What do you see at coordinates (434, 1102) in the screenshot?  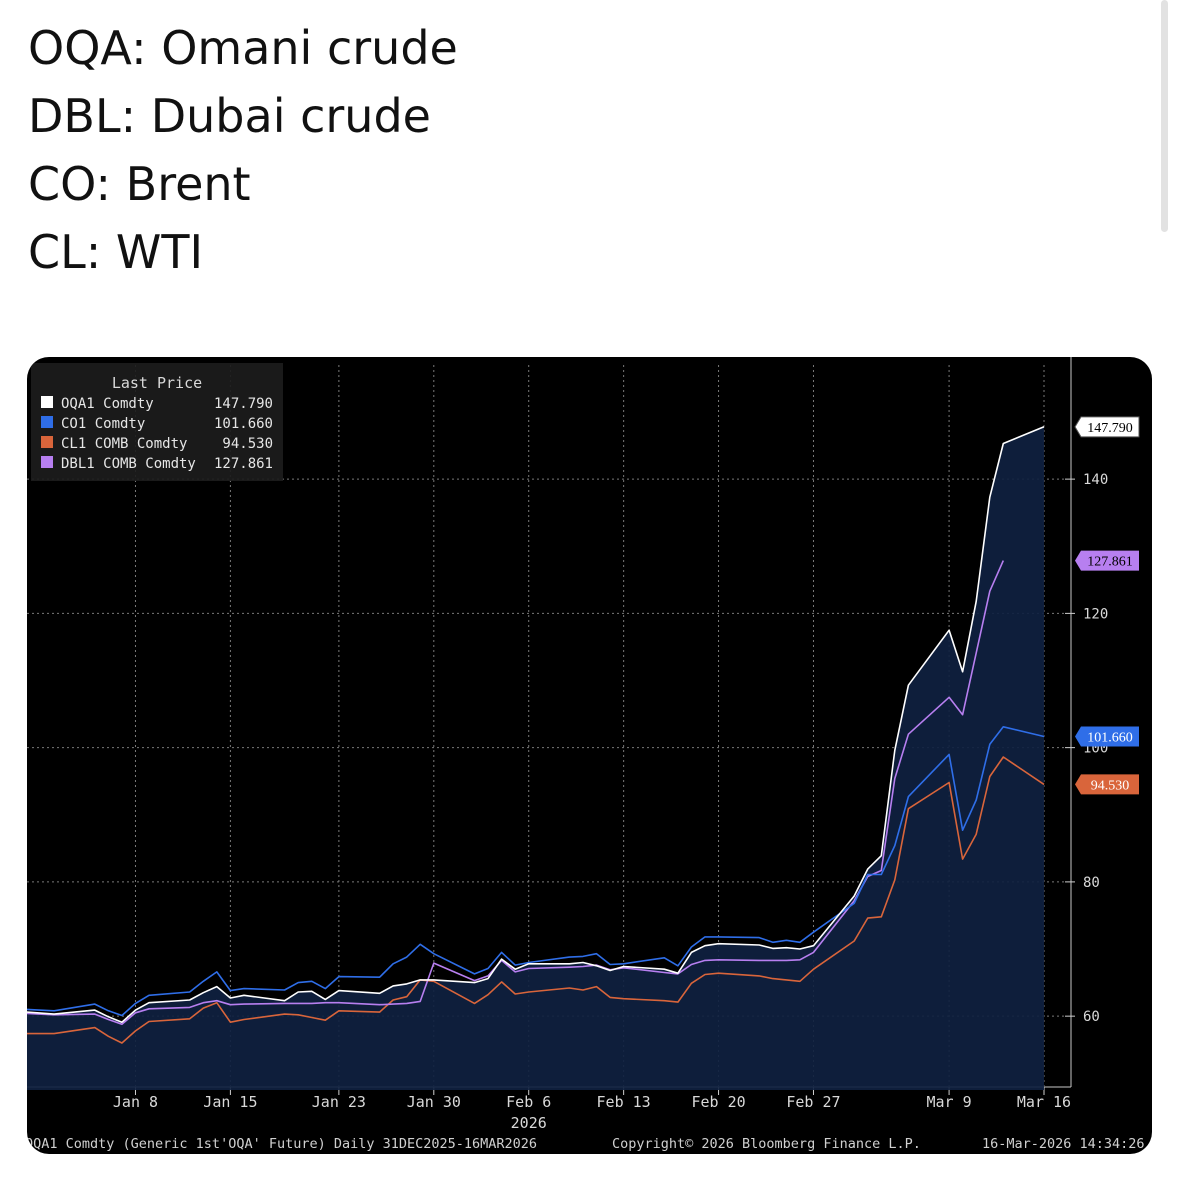 I see `x-tick-label: Jan 30` at bounding box center [434, 1102].